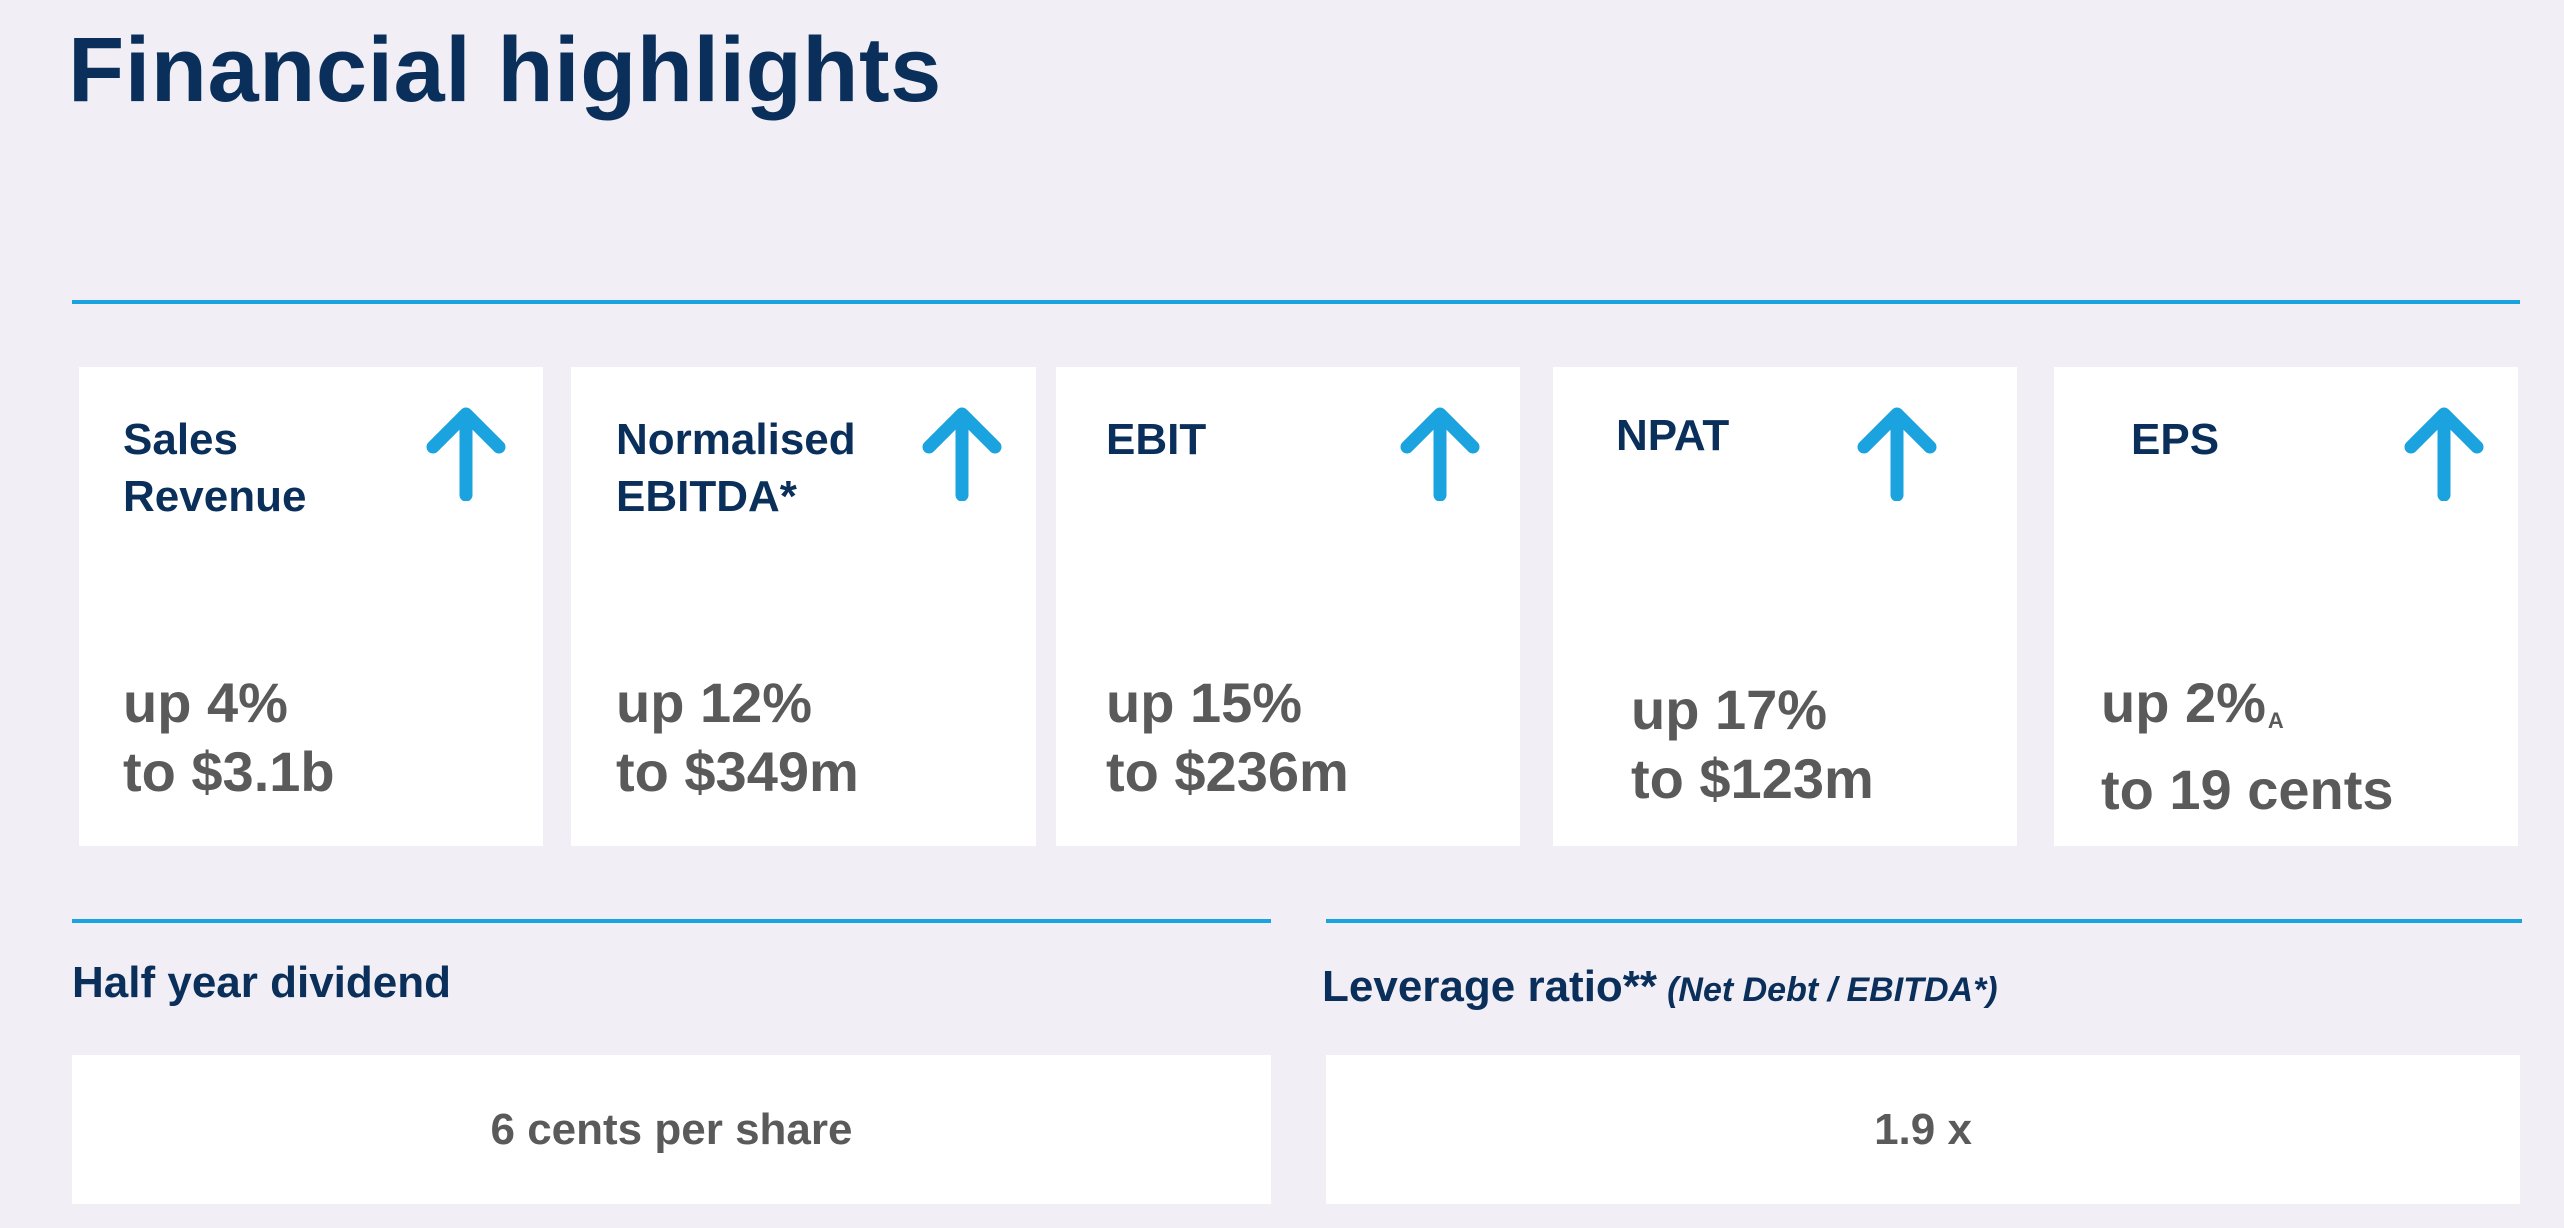 Image resolution: width=2564 pixels, height=1228 pixels. Describe the element at coordinates (1729, 709) in the screenshot. I see `card-change: up 17%` at that location.